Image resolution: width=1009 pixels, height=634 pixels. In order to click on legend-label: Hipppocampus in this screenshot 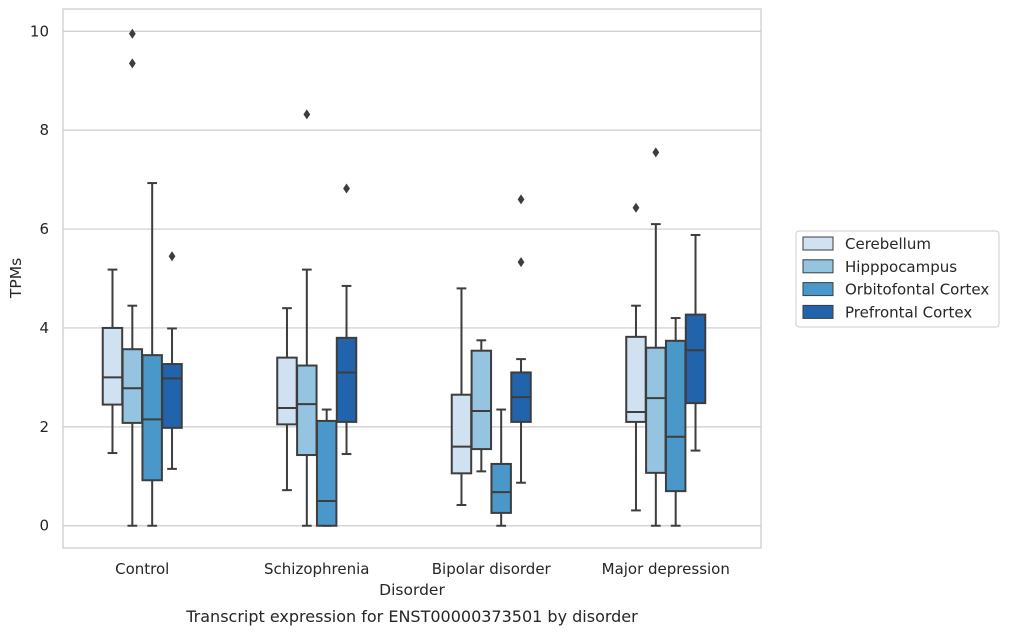, I will do `click(901, 267)`.